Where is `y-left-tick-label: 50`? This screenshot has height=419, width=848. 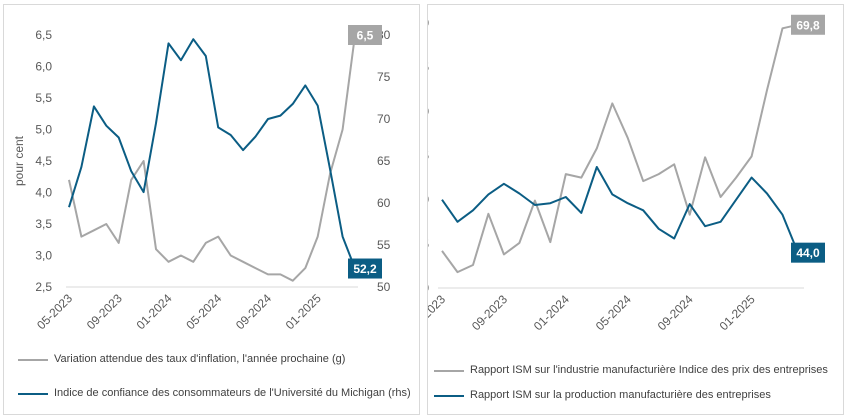
y-left-tick-label: 50 is located at coordinates (428, 200).